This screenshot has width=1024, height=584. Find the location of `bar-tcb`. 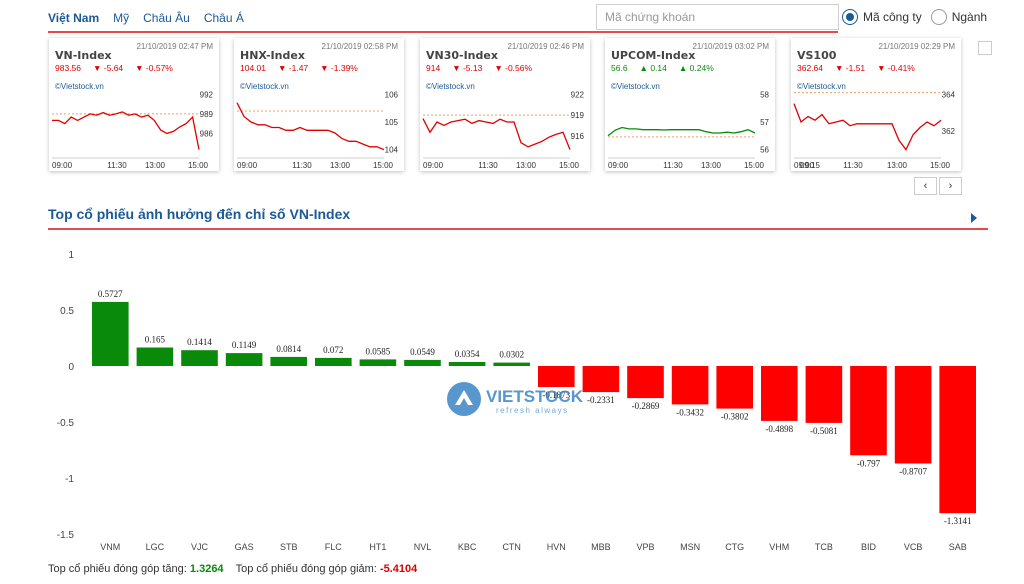

bar-tcb is located at coordinates (824, 394).